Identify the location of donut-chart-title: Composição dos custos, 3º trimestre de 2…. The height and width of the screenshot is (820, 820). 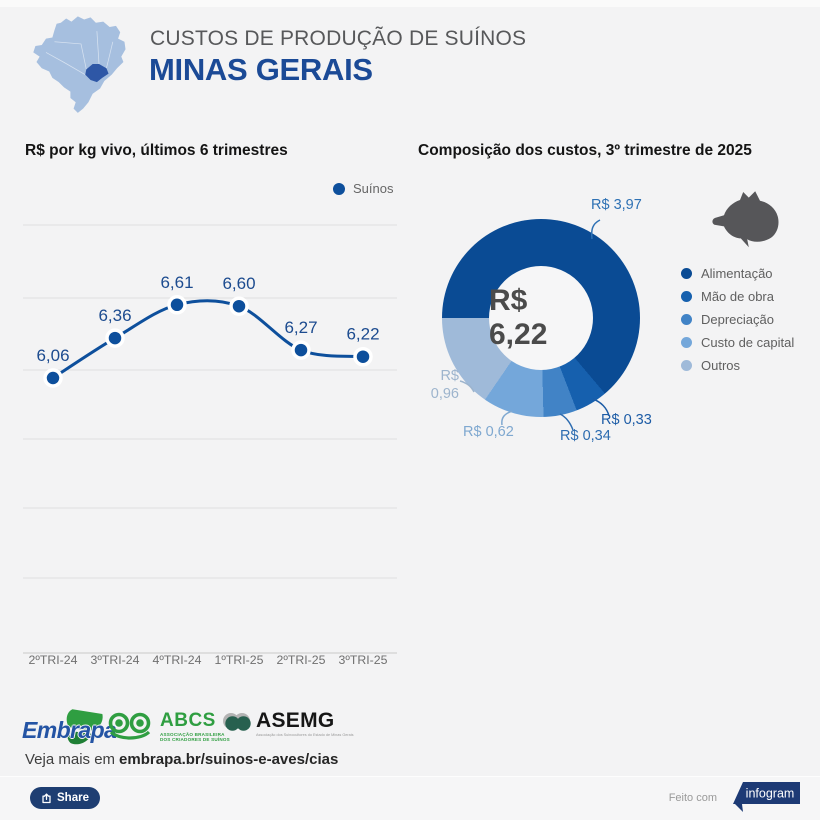
(585, 150).